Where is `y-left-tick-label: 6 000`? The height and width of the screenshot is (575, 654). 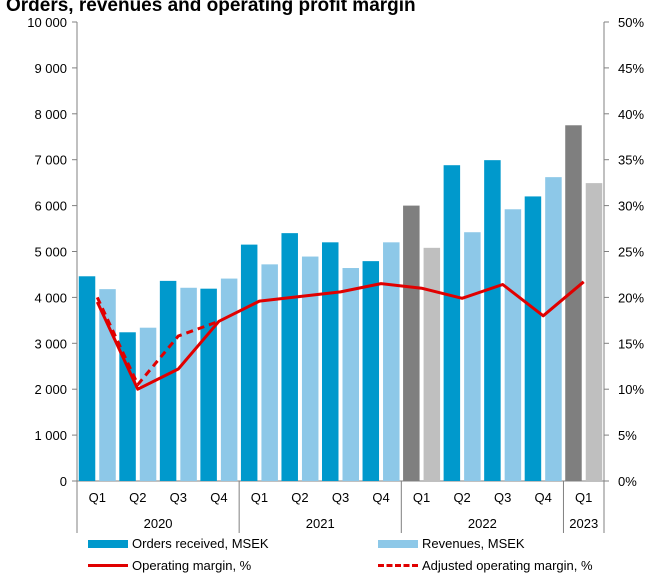 y-left-tick-label: 6 000 is located at coordinates (50, 206).